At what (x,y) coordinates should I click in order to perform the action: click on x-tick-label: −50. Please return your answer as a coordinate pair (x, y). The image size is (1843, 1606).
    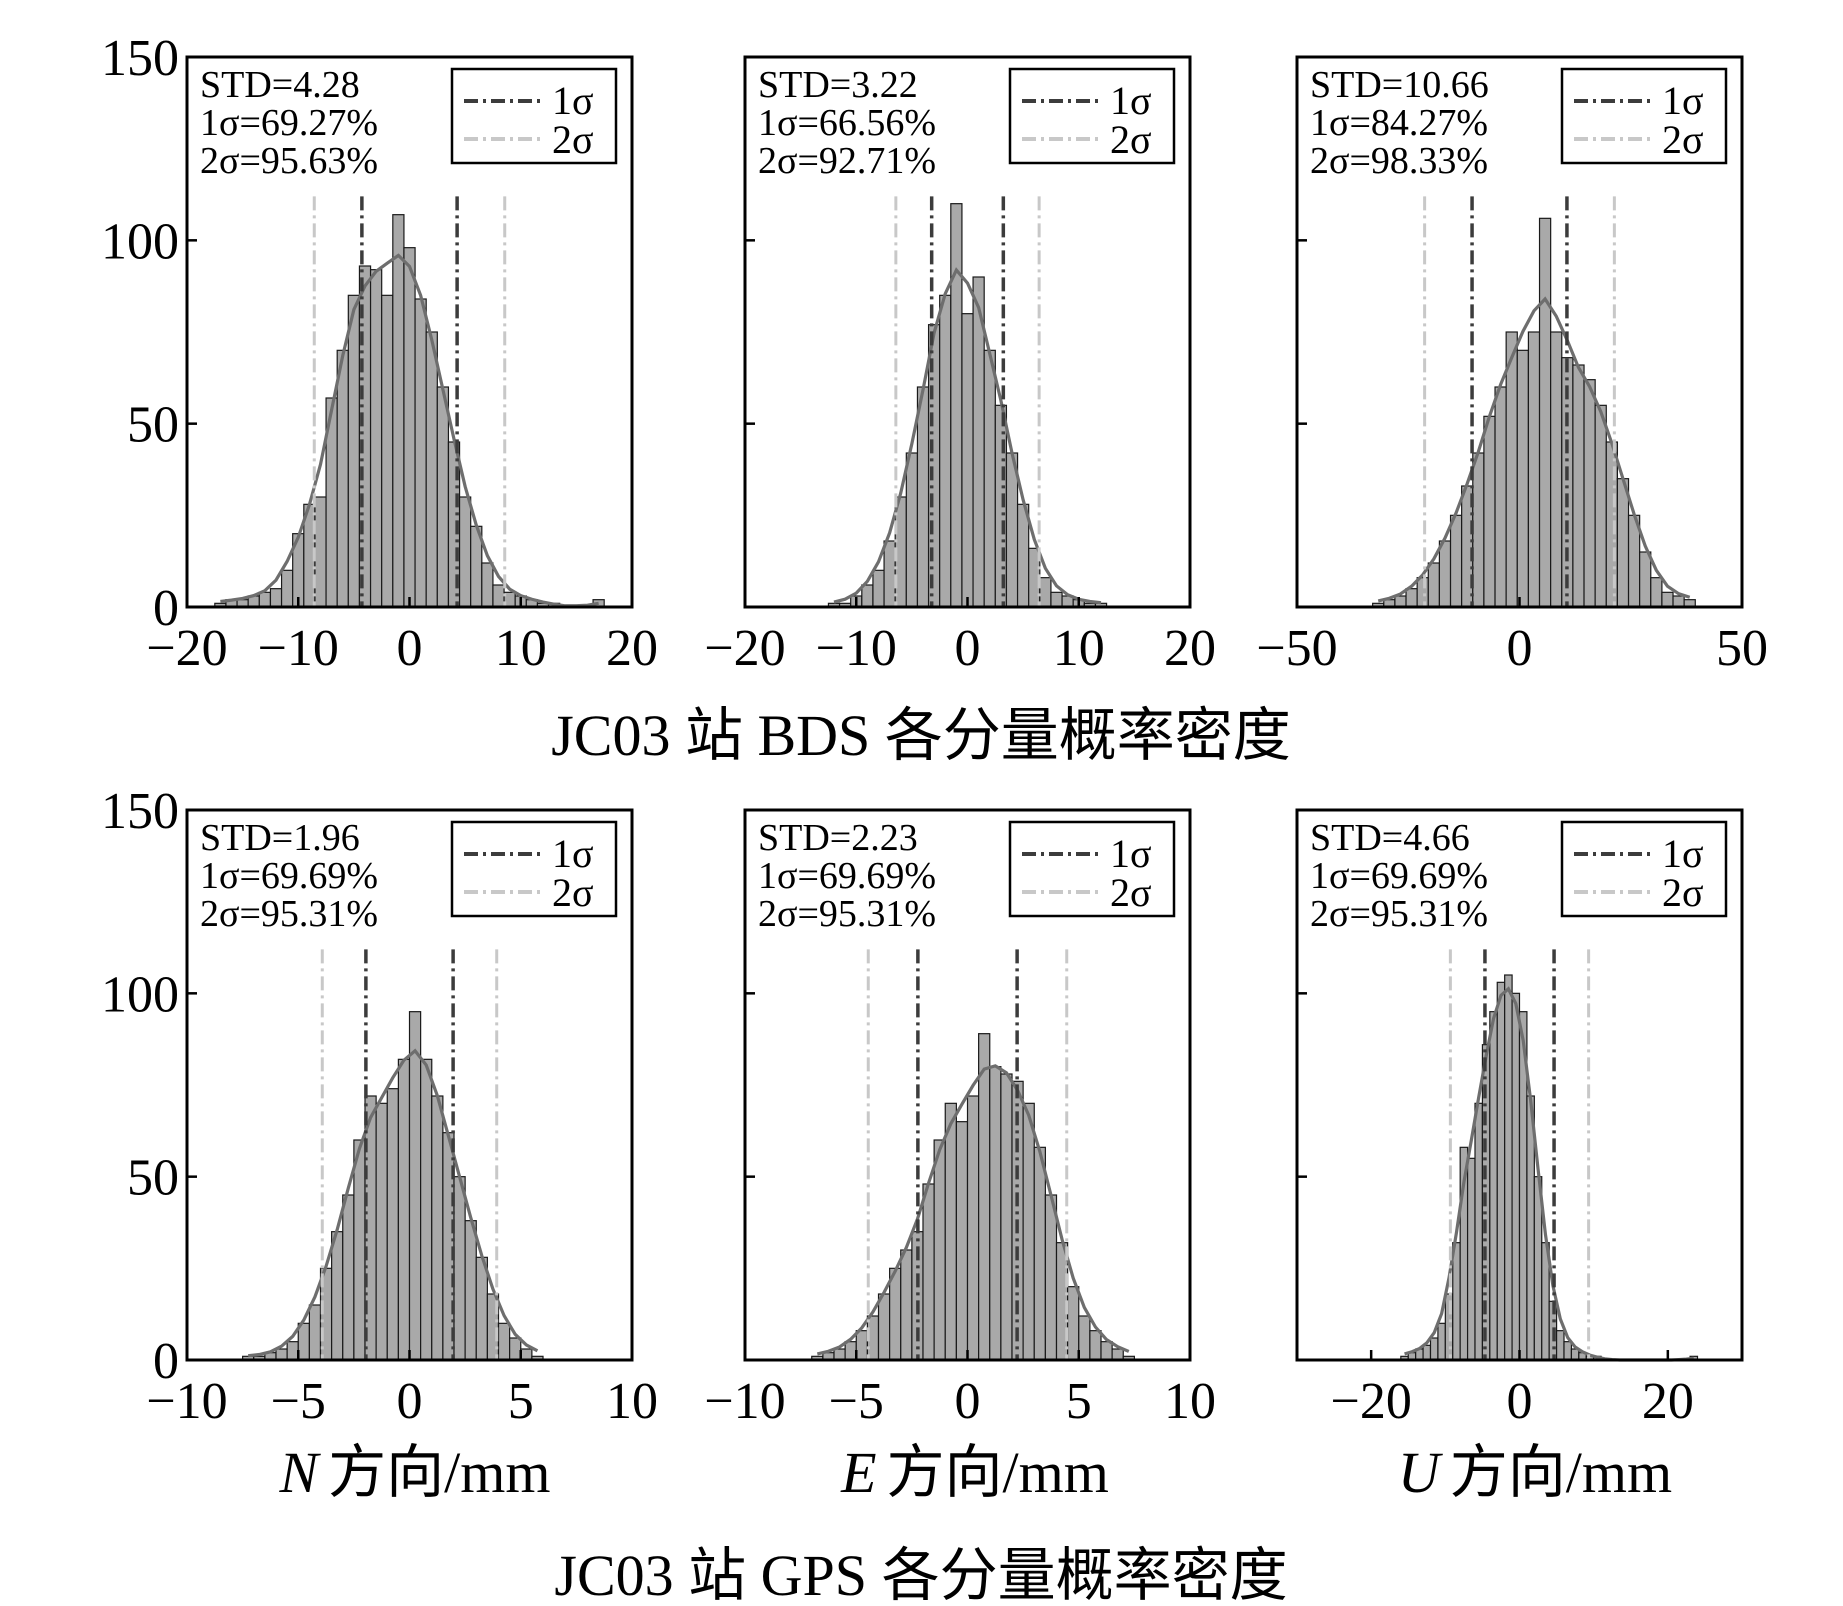
    Looking at the image, I should click on (1296, 648).